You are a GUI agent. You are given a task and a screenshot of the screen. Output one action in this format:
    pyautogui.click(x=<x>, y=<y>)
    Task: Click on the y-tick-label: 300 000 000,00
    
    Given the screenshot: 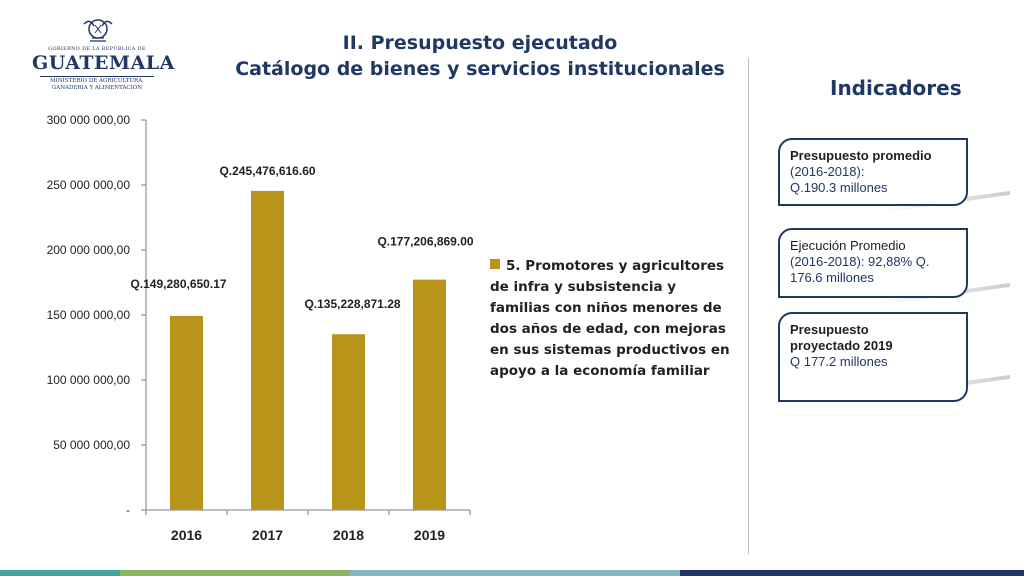 What is the action you would take?
    pyautogui.click(x=89, y=120)
    